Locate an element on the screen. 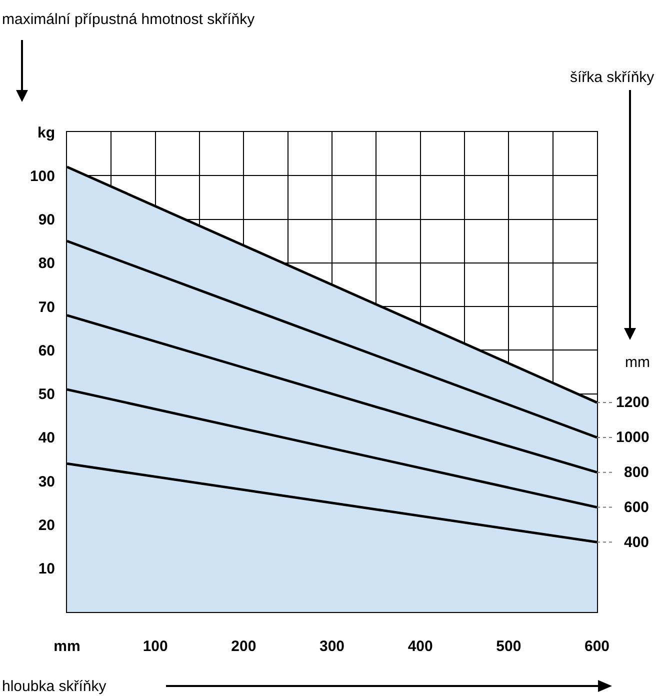 The width and height of the screenshot is (664, 696). x-tick-label: 200 is located at coordinates (243, 646).